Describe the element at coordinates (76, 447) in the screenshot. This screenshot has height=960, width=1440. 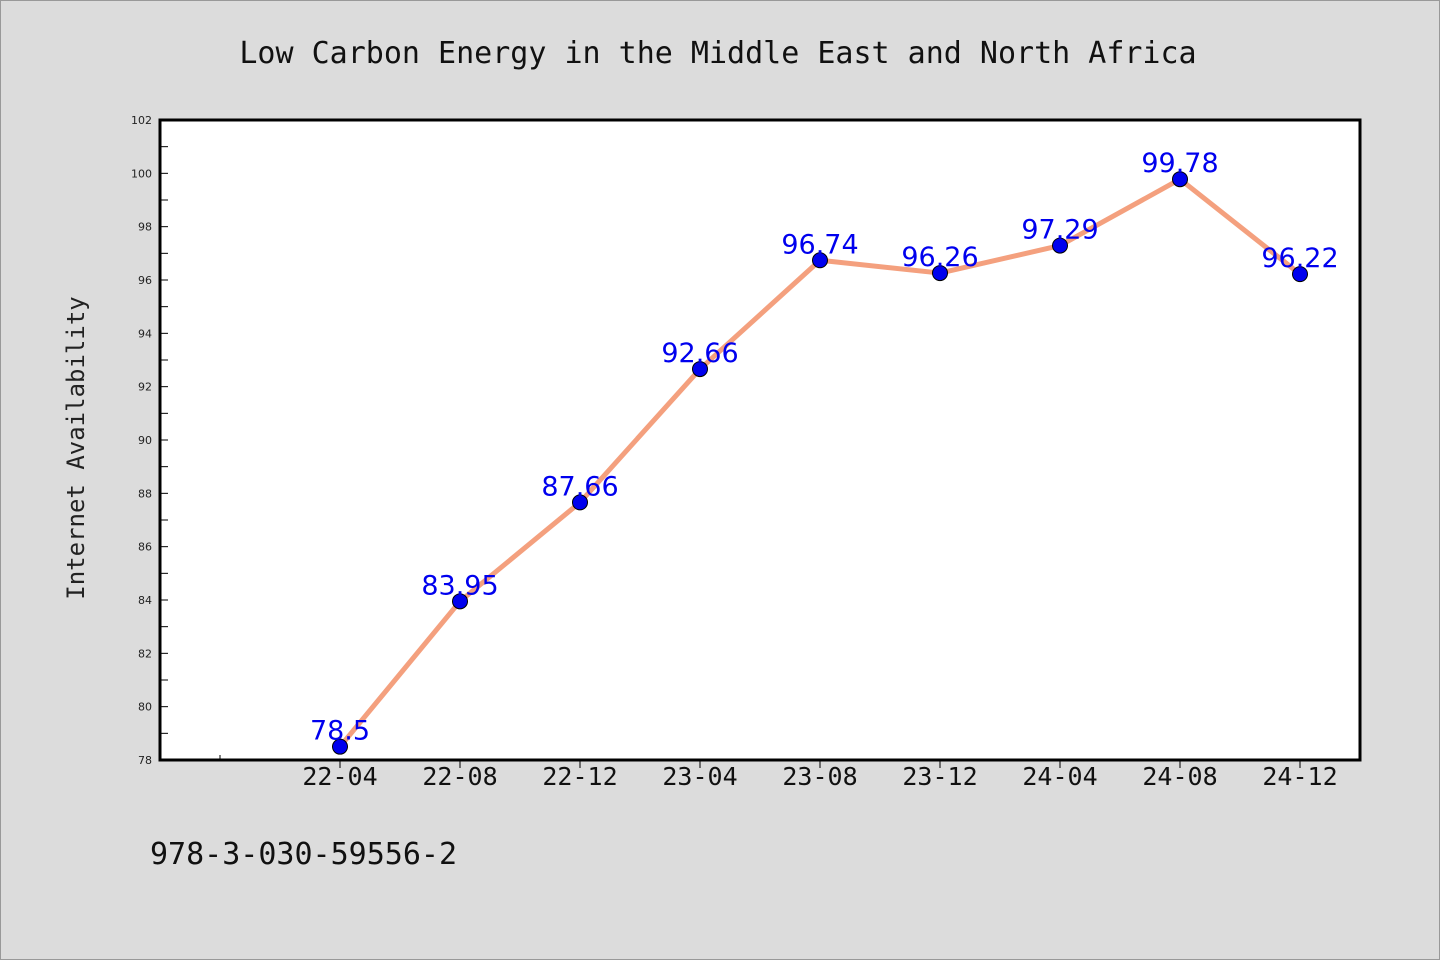
I see `y-axis-label: Internet Availability` at that location.